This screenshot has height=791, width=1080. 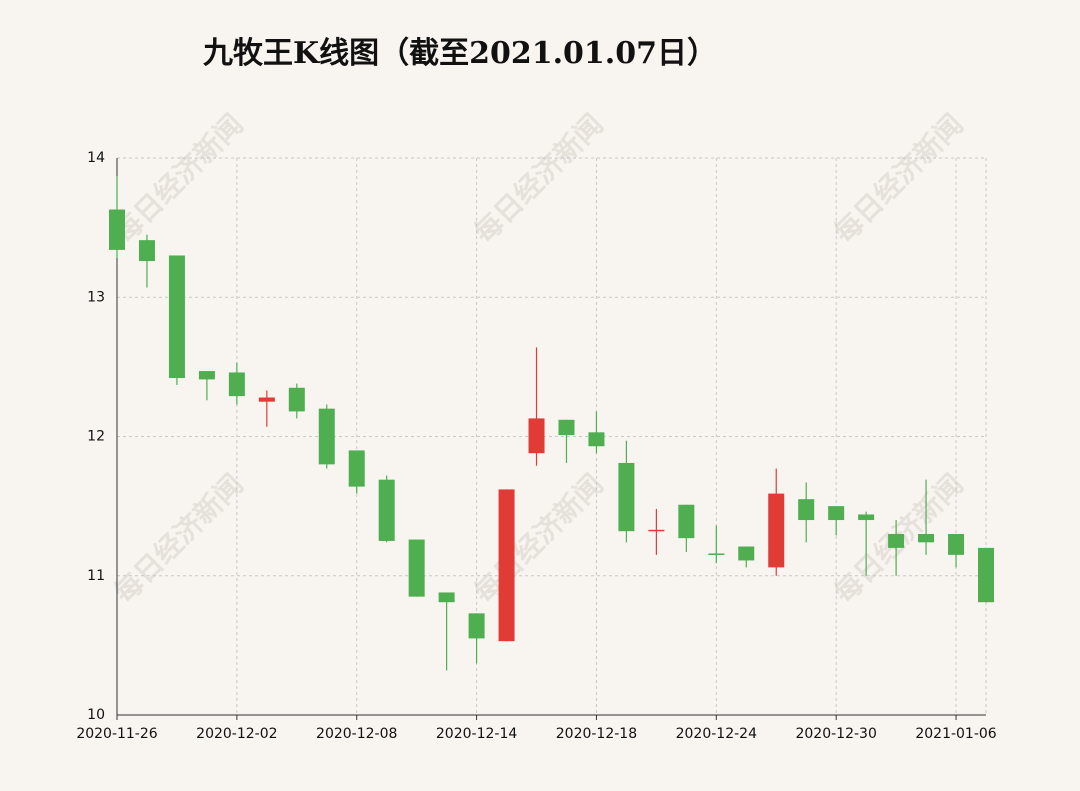 I want to click on x-tick-label: 2020-12-02, so click(x=236, y=734).